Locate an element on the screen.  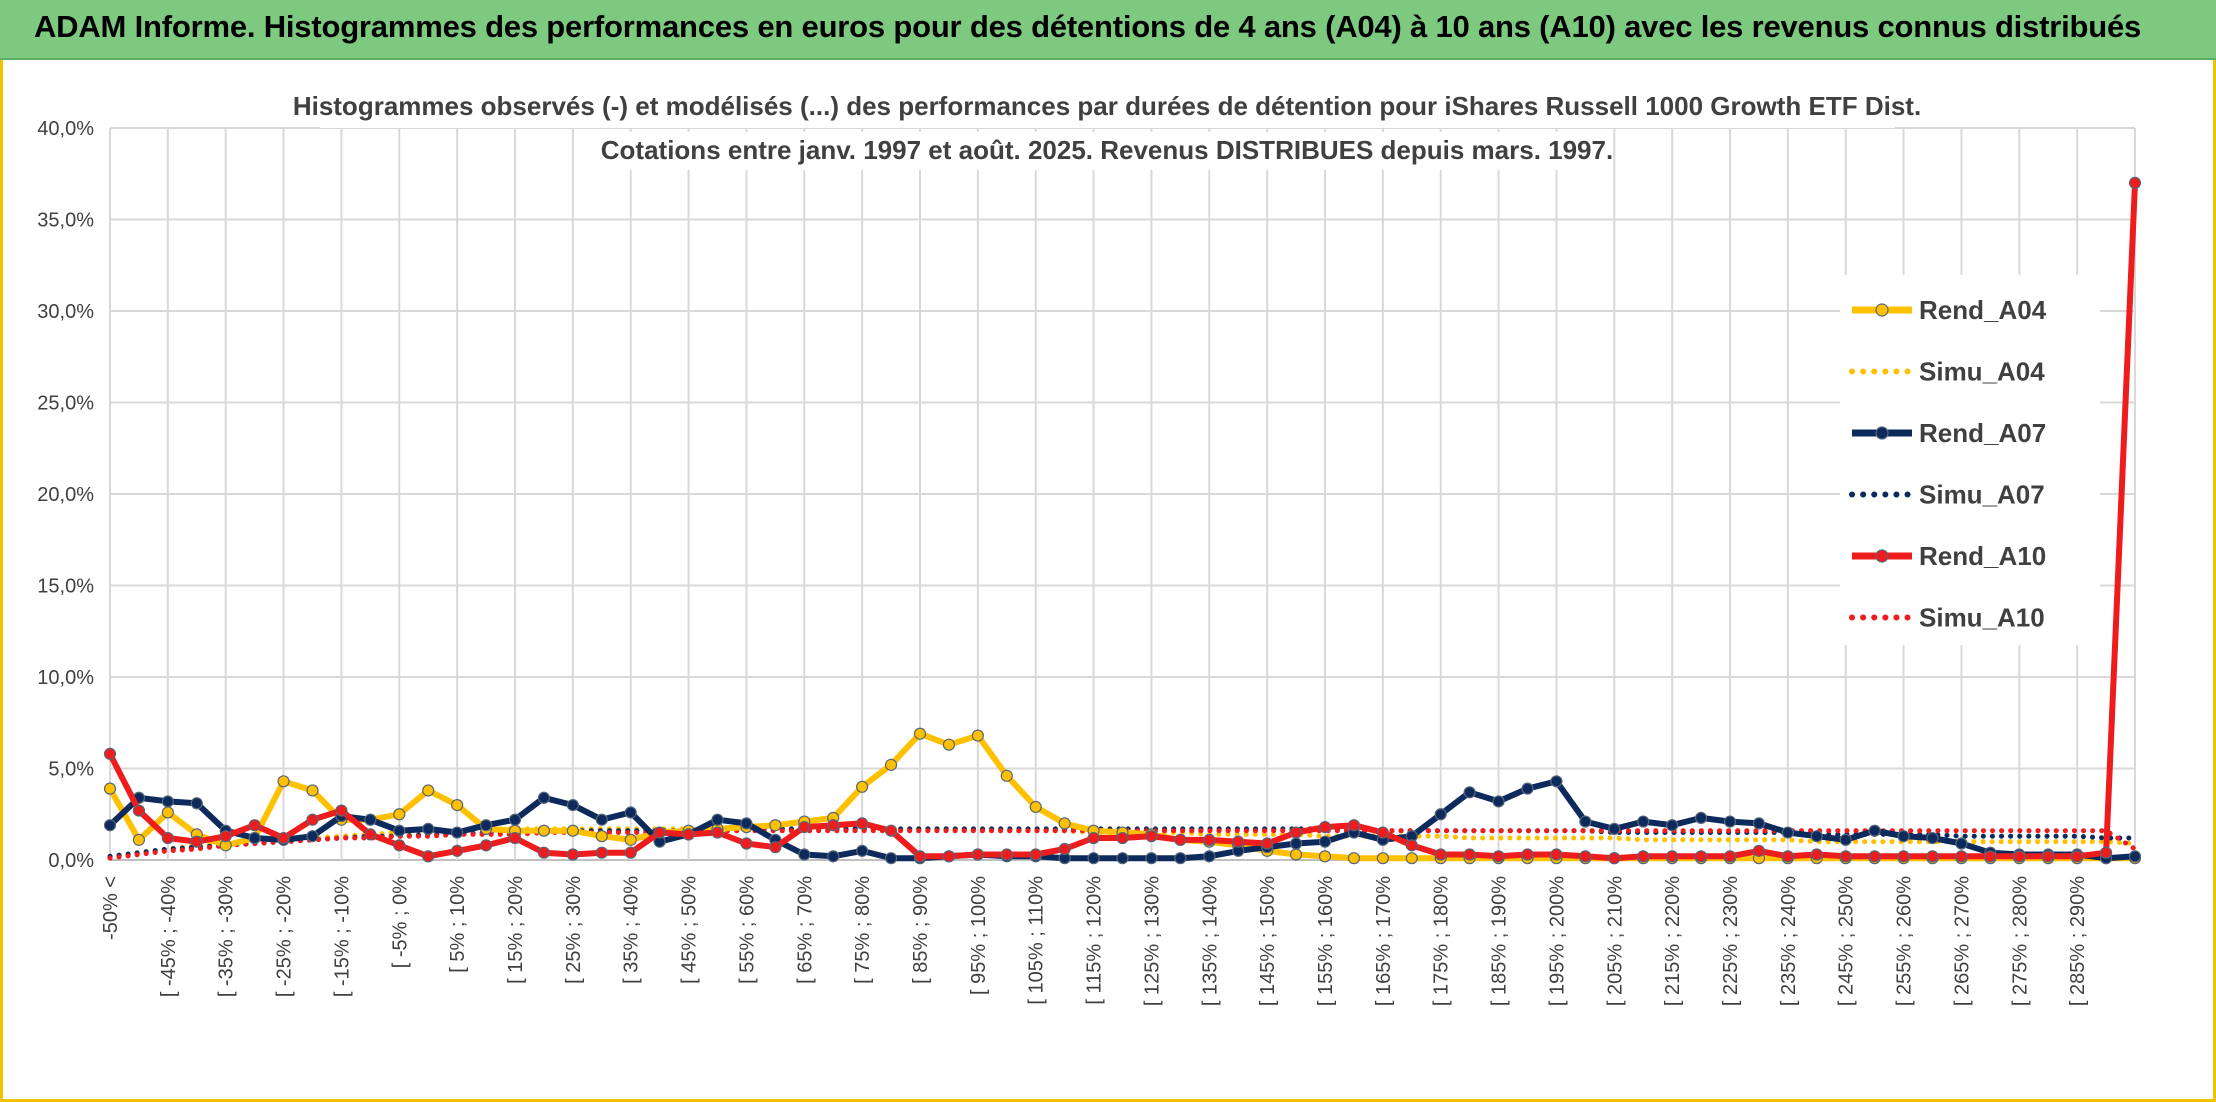
y-tick-label: 25,0% is located at coordinates (65, 404).